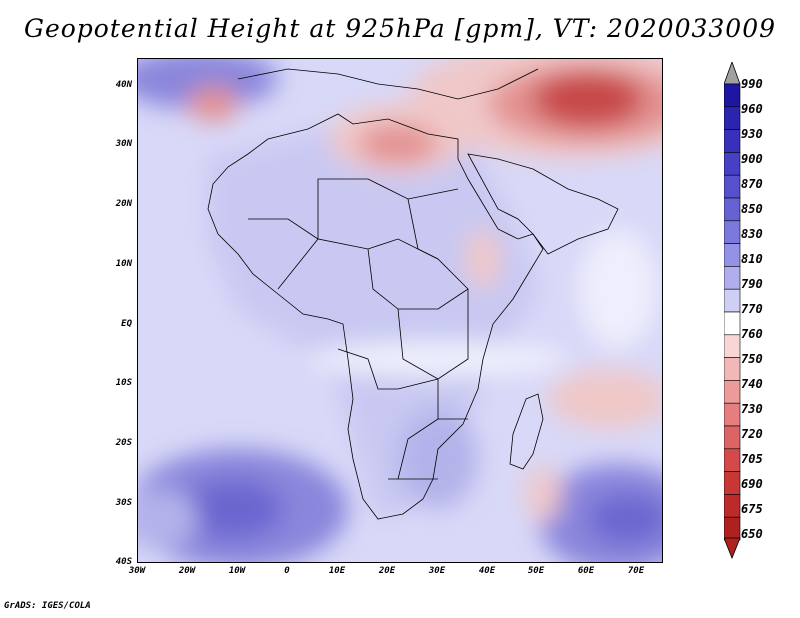 The image size is (800, 618). What do you see at coordinates (752, 434) in the screenshot?
I see `colorbar-label: 720` at bounding box center [752, 434].